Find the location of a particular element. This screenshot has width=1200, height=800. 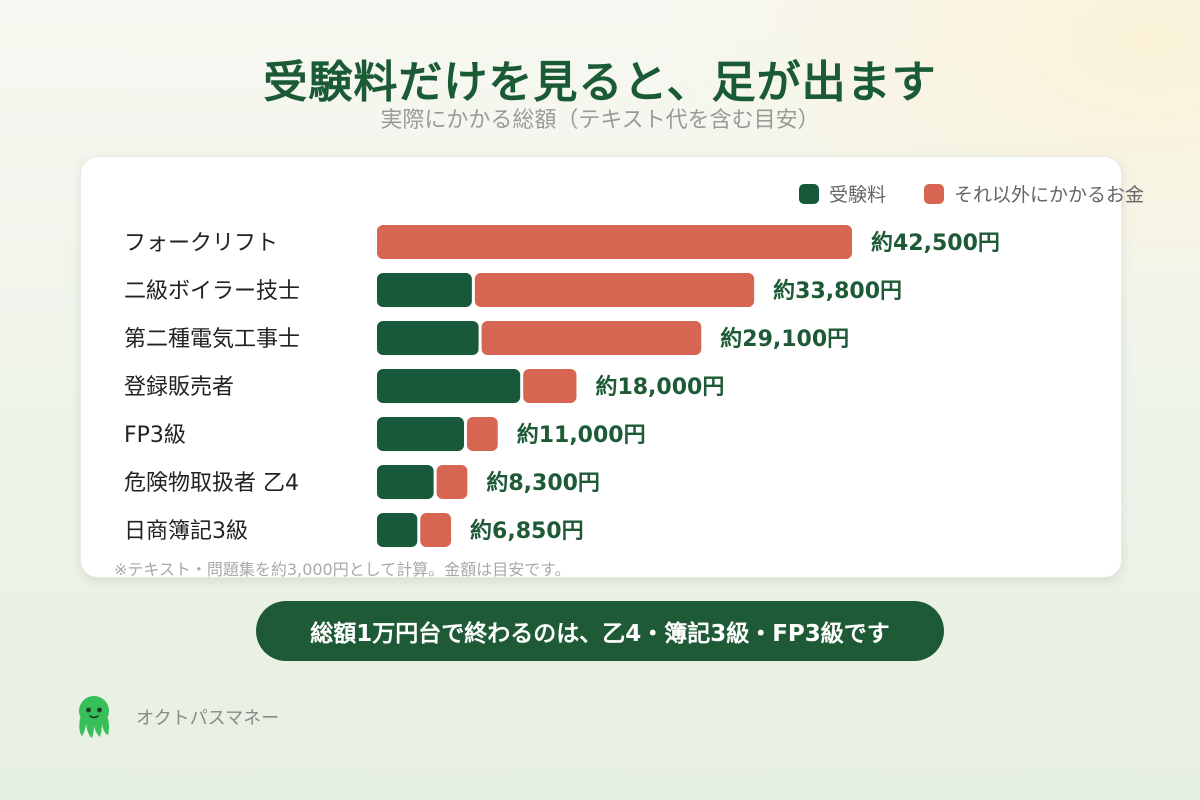

legend-item-exam-fee: 受験料 is located at coordinates (842, 193).